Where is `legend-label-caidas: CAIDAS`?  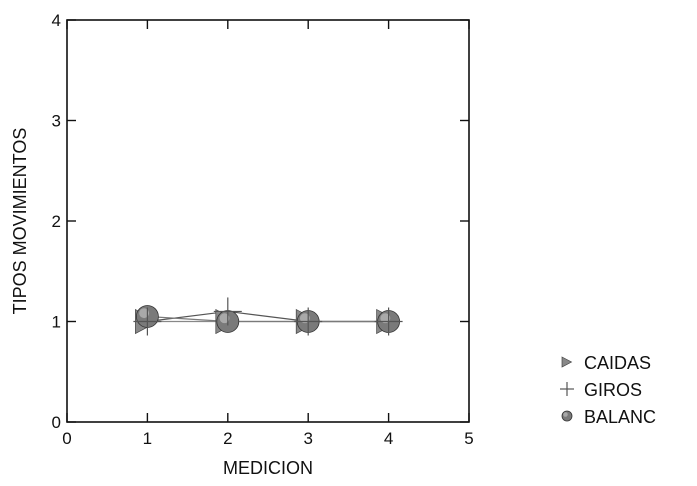 legend-label-caidas: CAIDAS is located at coordinates (617, 363).